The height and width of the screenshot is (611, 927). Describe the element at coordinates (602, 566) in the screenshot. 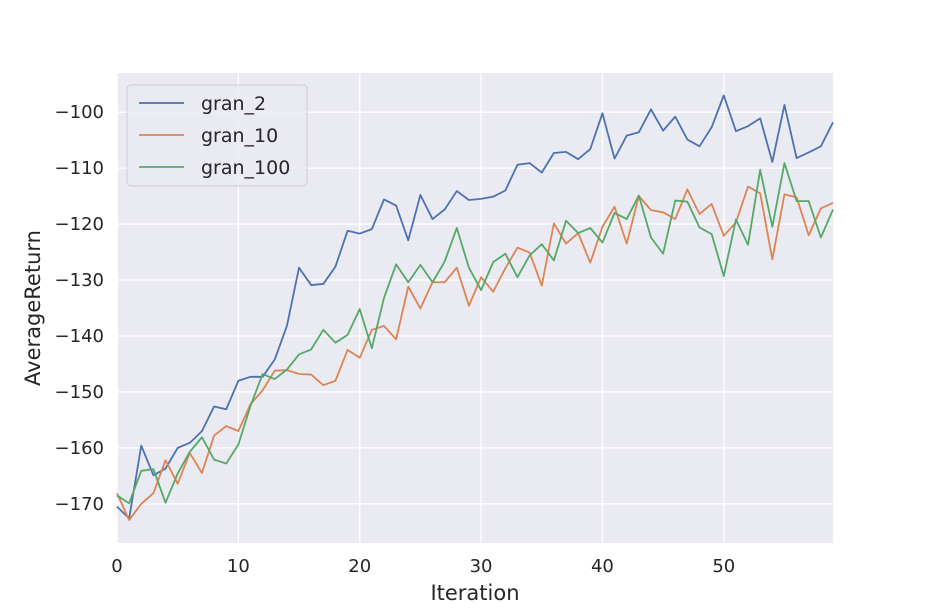

I see `x-tick-label: 40` at that location.